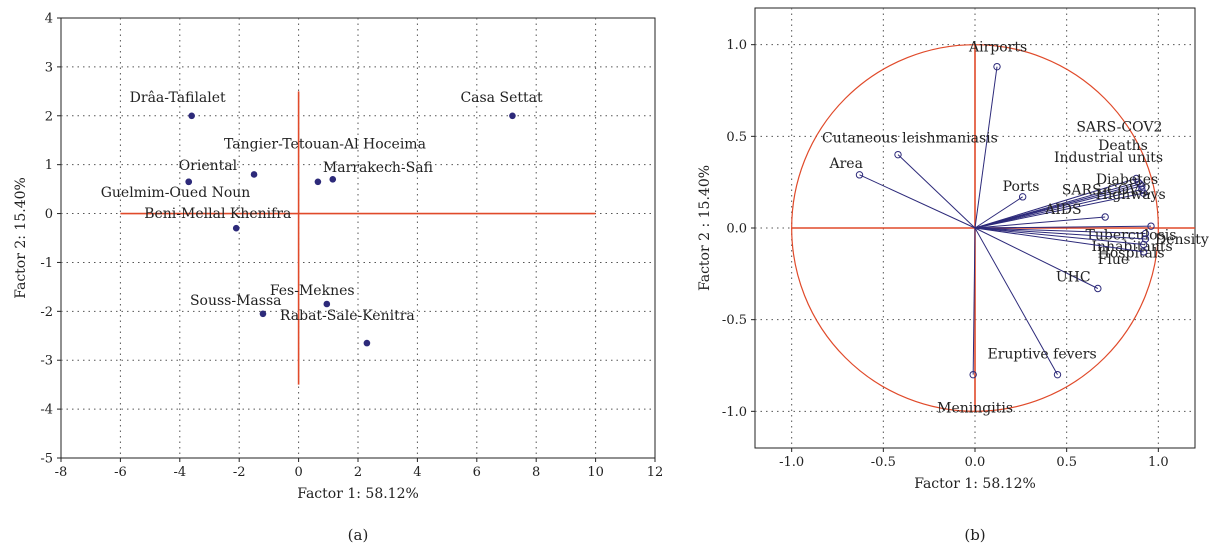 Image resolution: width=1211 pixels, height=546 pixels. I want to click on point-label: Guelmim-Oued Noun, so click(176, 193).